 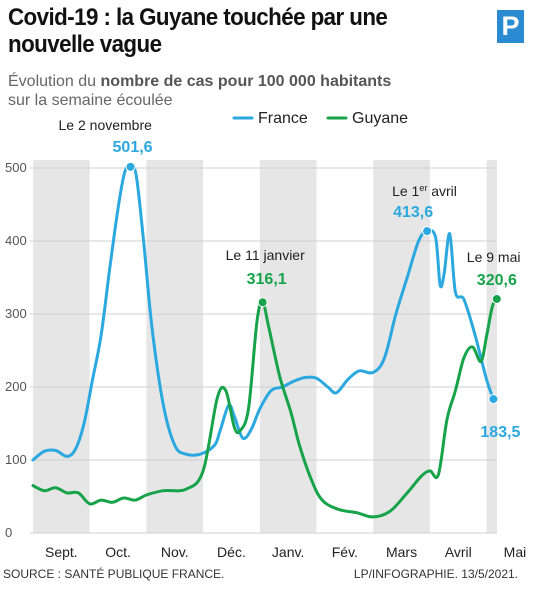 What do you see at coordinates (106, 125) in the screenshot?
I see `annotation-date: Le 2 novembre` at bounding box center [106, 125].